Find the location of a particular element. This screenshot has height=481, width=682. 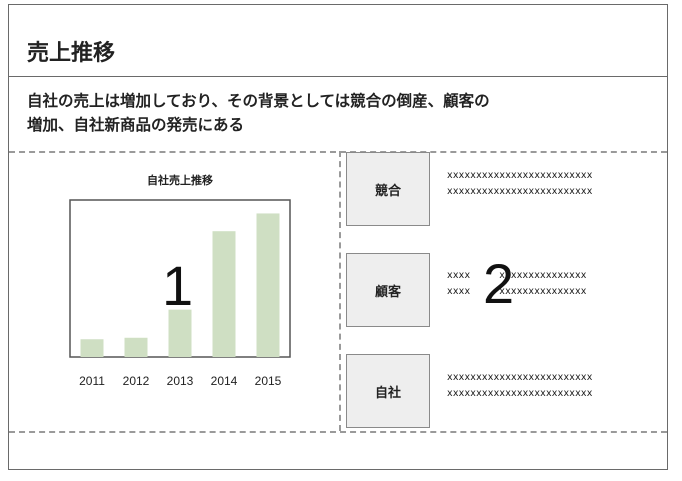

bar-2014 is located at coordinates (224, 294).